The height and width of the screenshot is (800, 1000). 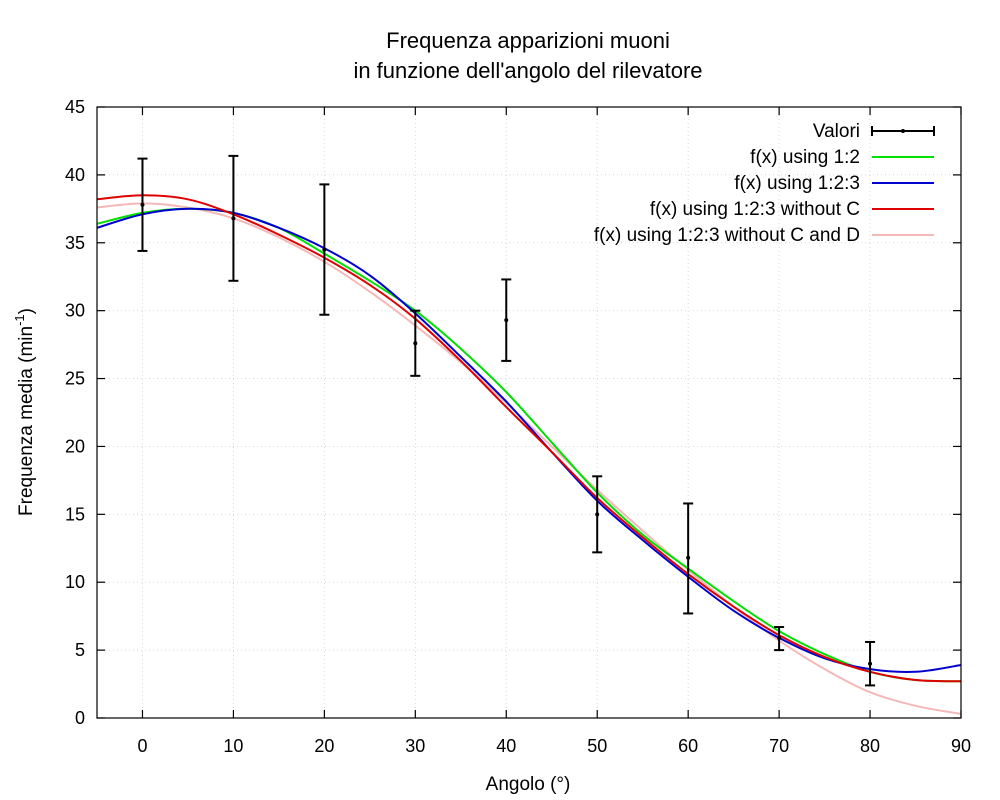 What do you see at coordinates (80, 650) in the screenshot?
I see `y-tick-label: 5` at bounding box center [80, 650].